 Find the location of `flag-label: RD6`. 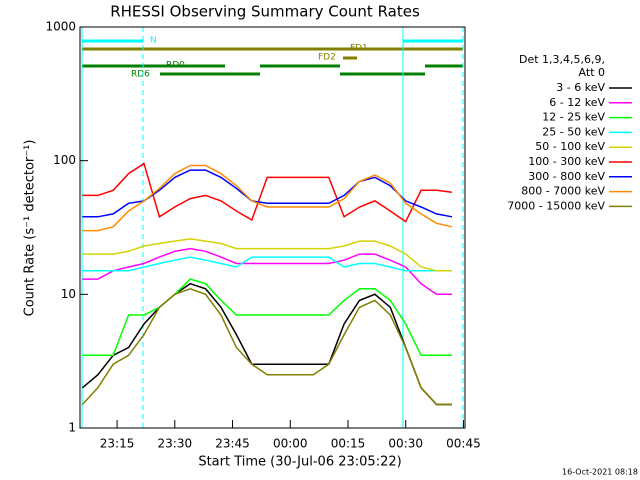

flag-label: RD6 is located at coordinates (140, 75).